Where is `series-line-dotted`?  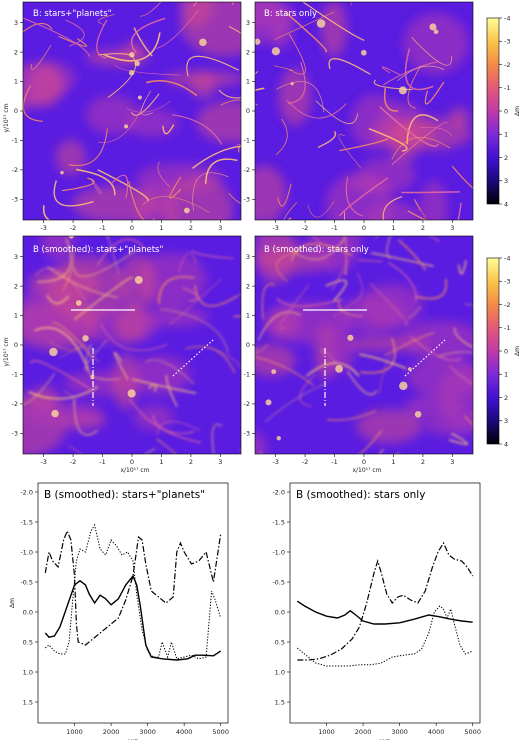
series-line-dotted is located at coordinates (133, 591).